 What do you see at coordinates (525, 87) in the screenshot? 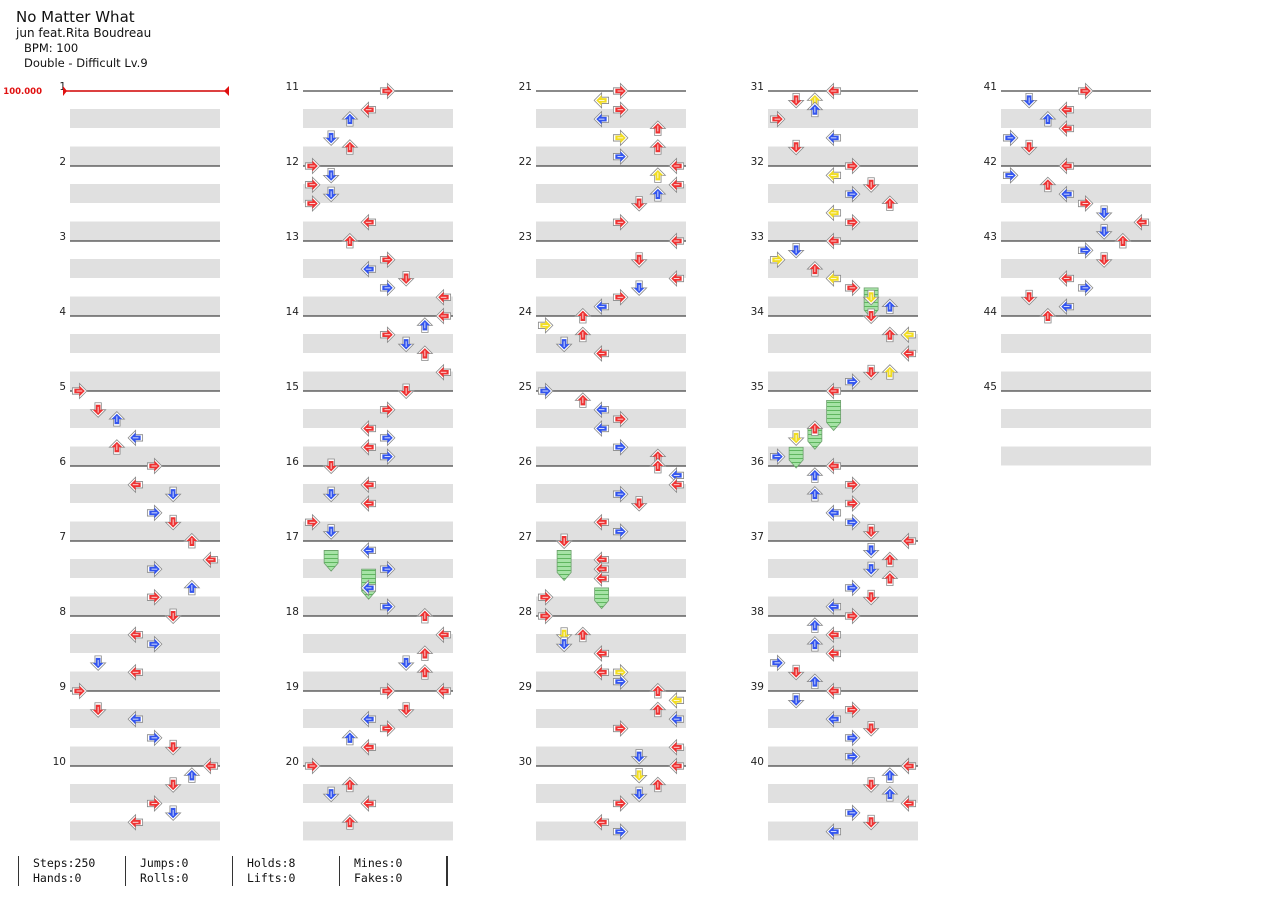
I see `measure-number: 21` at bounding box center [525, 87].